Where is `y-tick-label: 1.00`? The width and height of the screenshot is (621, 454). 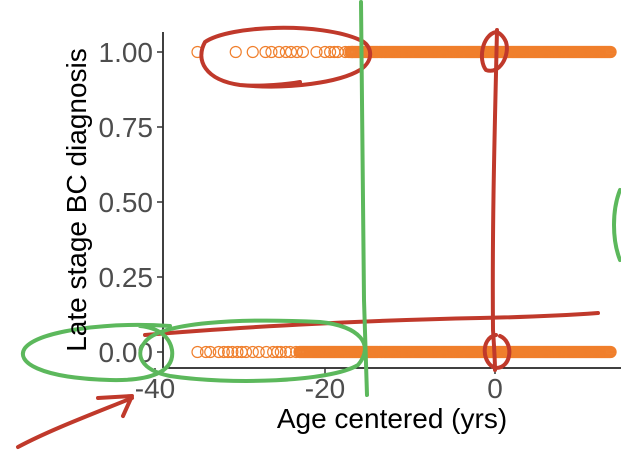 y-tick-label: 1.00 is located at coordinates (126, 52).